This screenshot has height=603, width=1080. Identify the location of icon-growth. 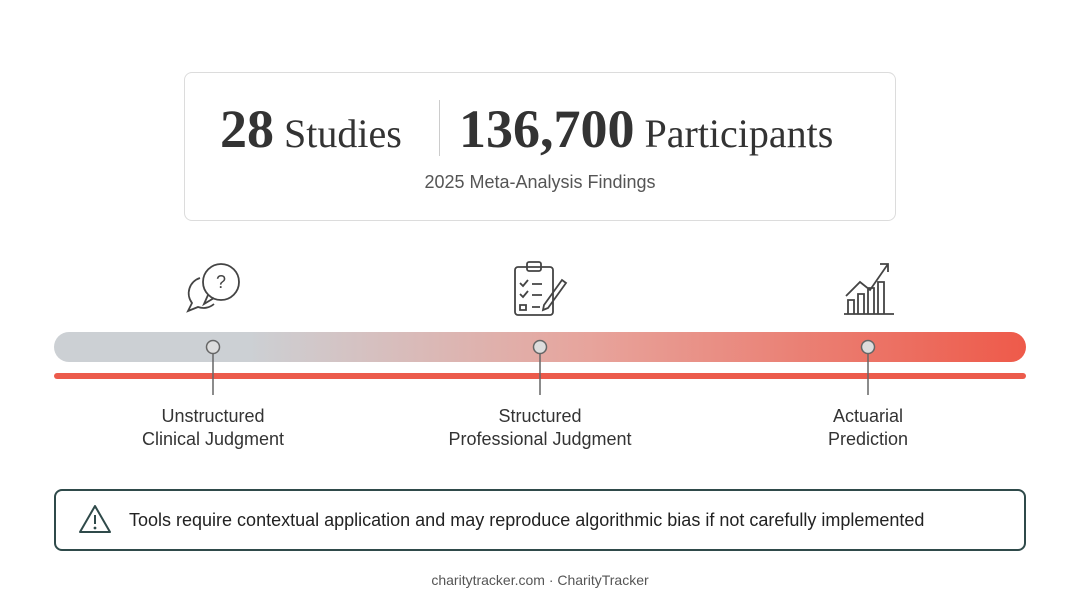
(869, 289).